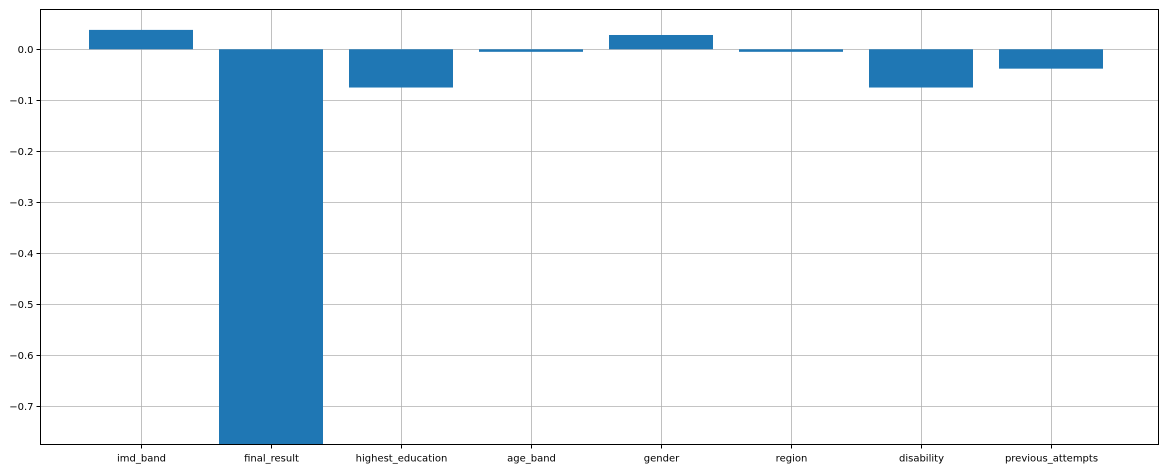  I want to click on bar-gender, so click(661, 42).